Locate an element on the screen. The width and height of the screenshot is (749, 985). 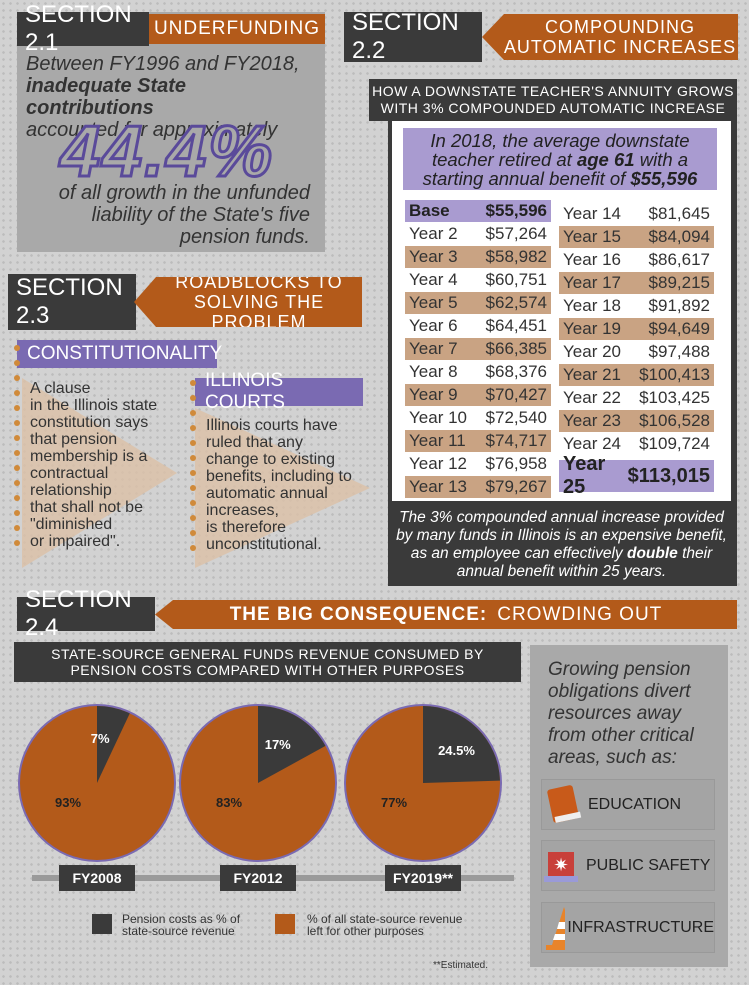
row-value: $106,528 is located at coordinates (674, 420).